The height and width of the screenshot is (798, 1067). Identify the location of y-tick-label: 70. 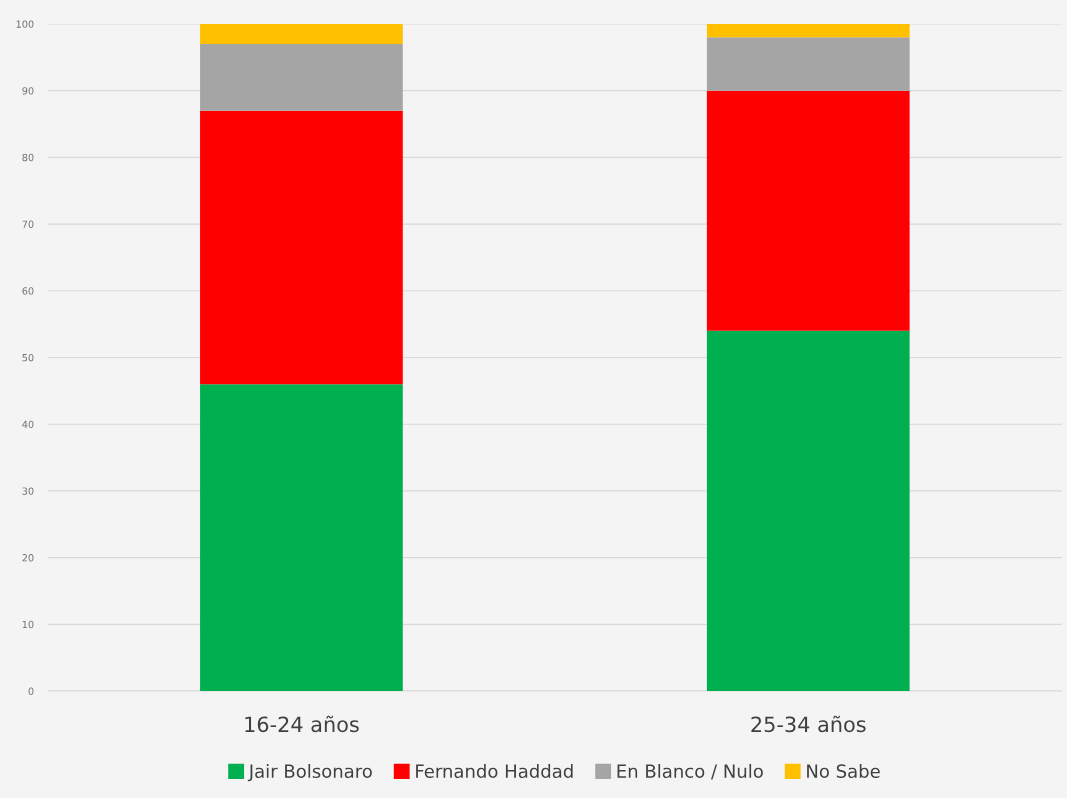
(28, 224).